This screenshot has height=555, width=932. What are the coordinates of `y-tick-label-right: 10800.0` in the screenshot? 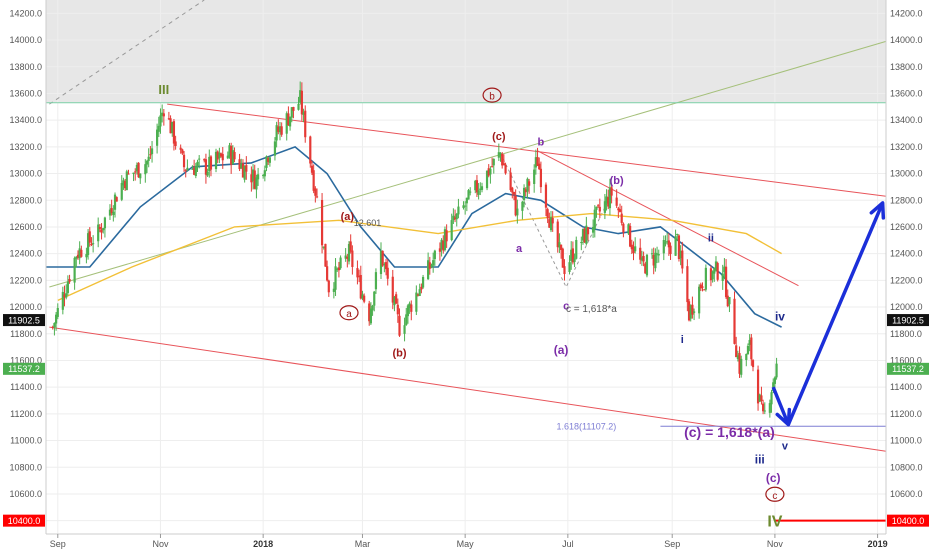 It's located at (906, 467).